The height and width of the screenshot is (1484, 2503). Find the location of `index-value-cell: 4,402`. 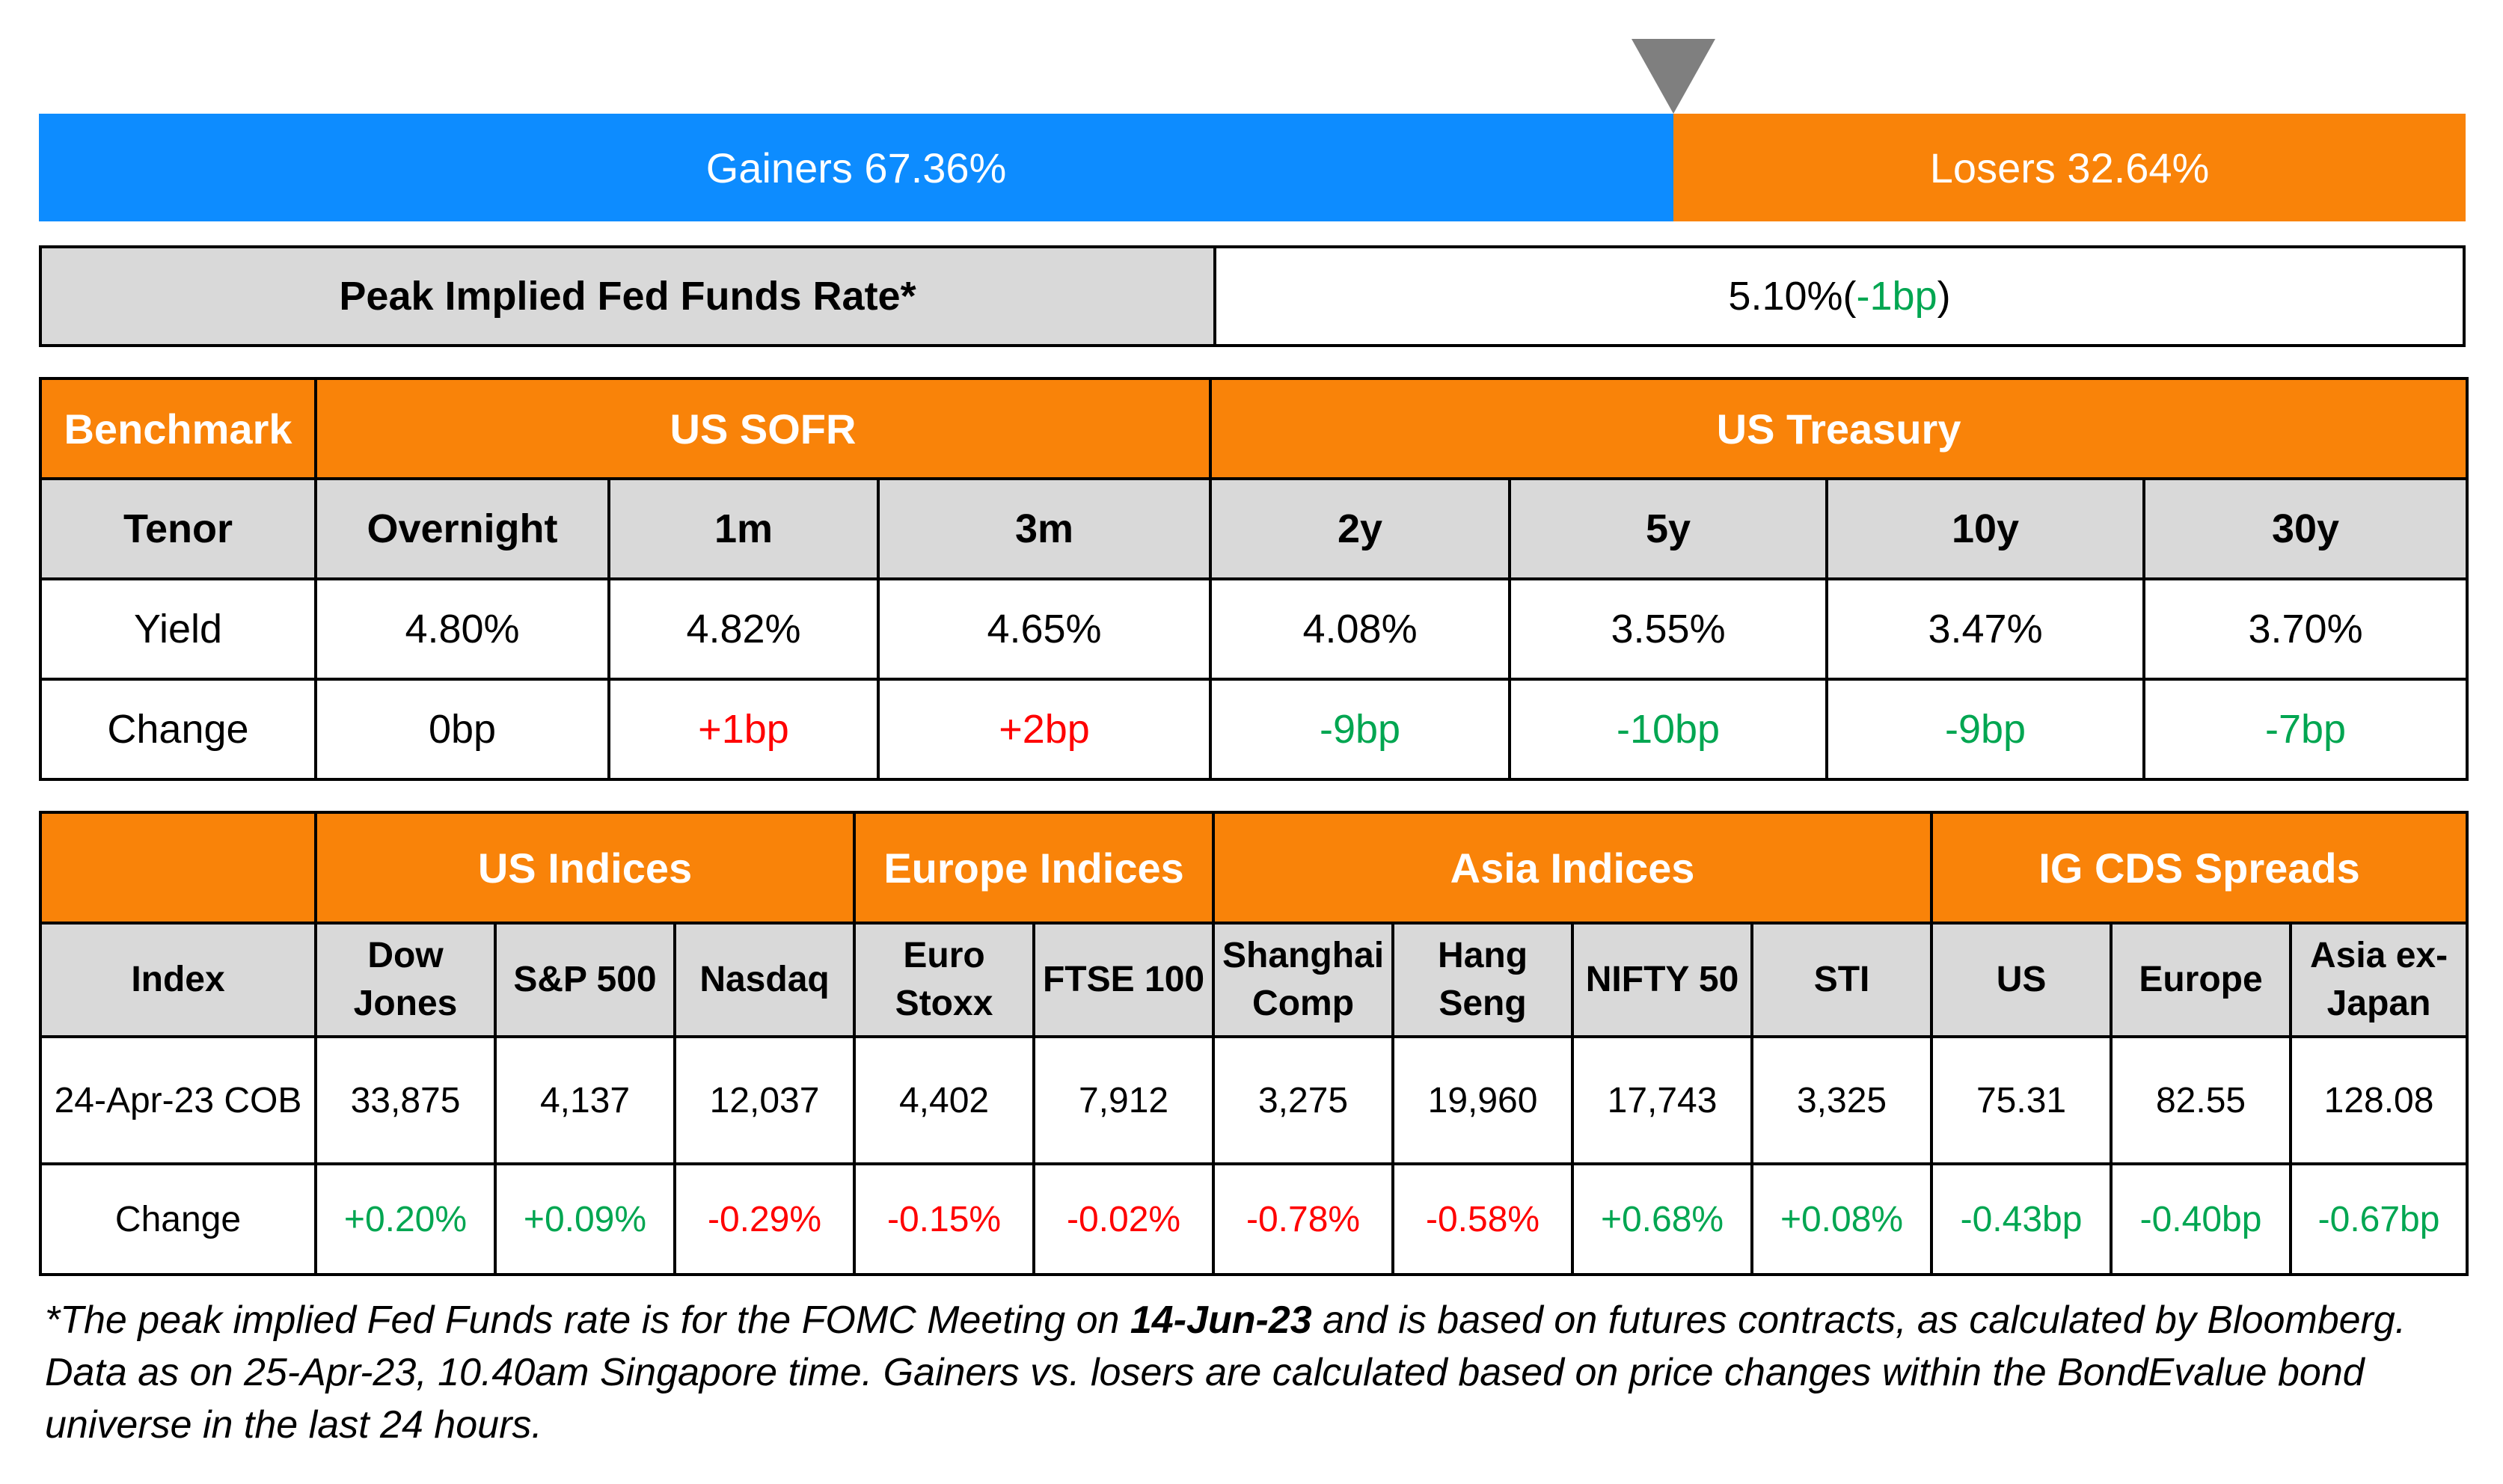

index-value-cell: 4,402 is located at coordinates (945, 1100).